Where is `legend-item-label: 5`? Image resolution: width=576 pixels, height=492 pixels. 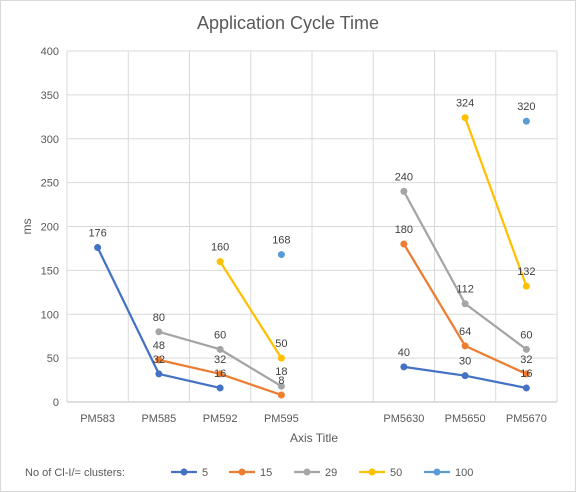 legend-item-label: 5 is located at coordinates (205, 473).